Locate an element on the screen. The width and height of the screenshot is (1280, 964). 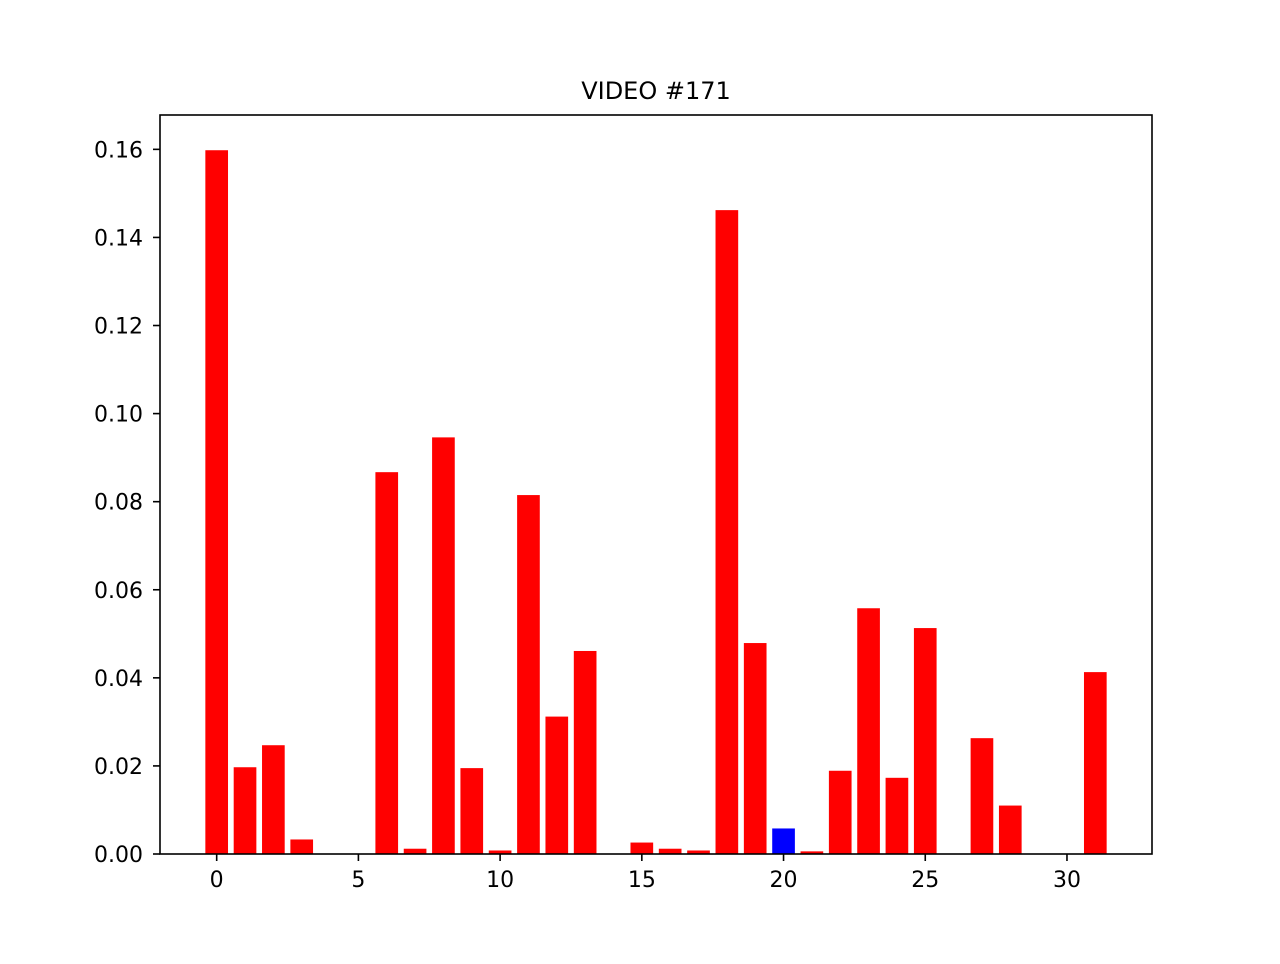
x-tick-label: 10 is located at coordinates (500, 880).